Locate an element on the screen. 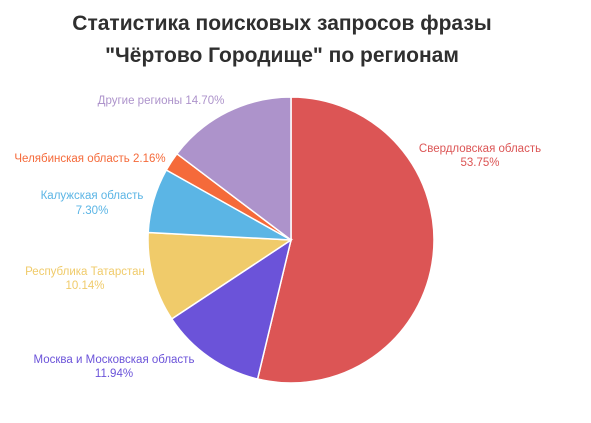  slice-label-6: Другие регионы 14.70% is located at coordinates (161, 101).